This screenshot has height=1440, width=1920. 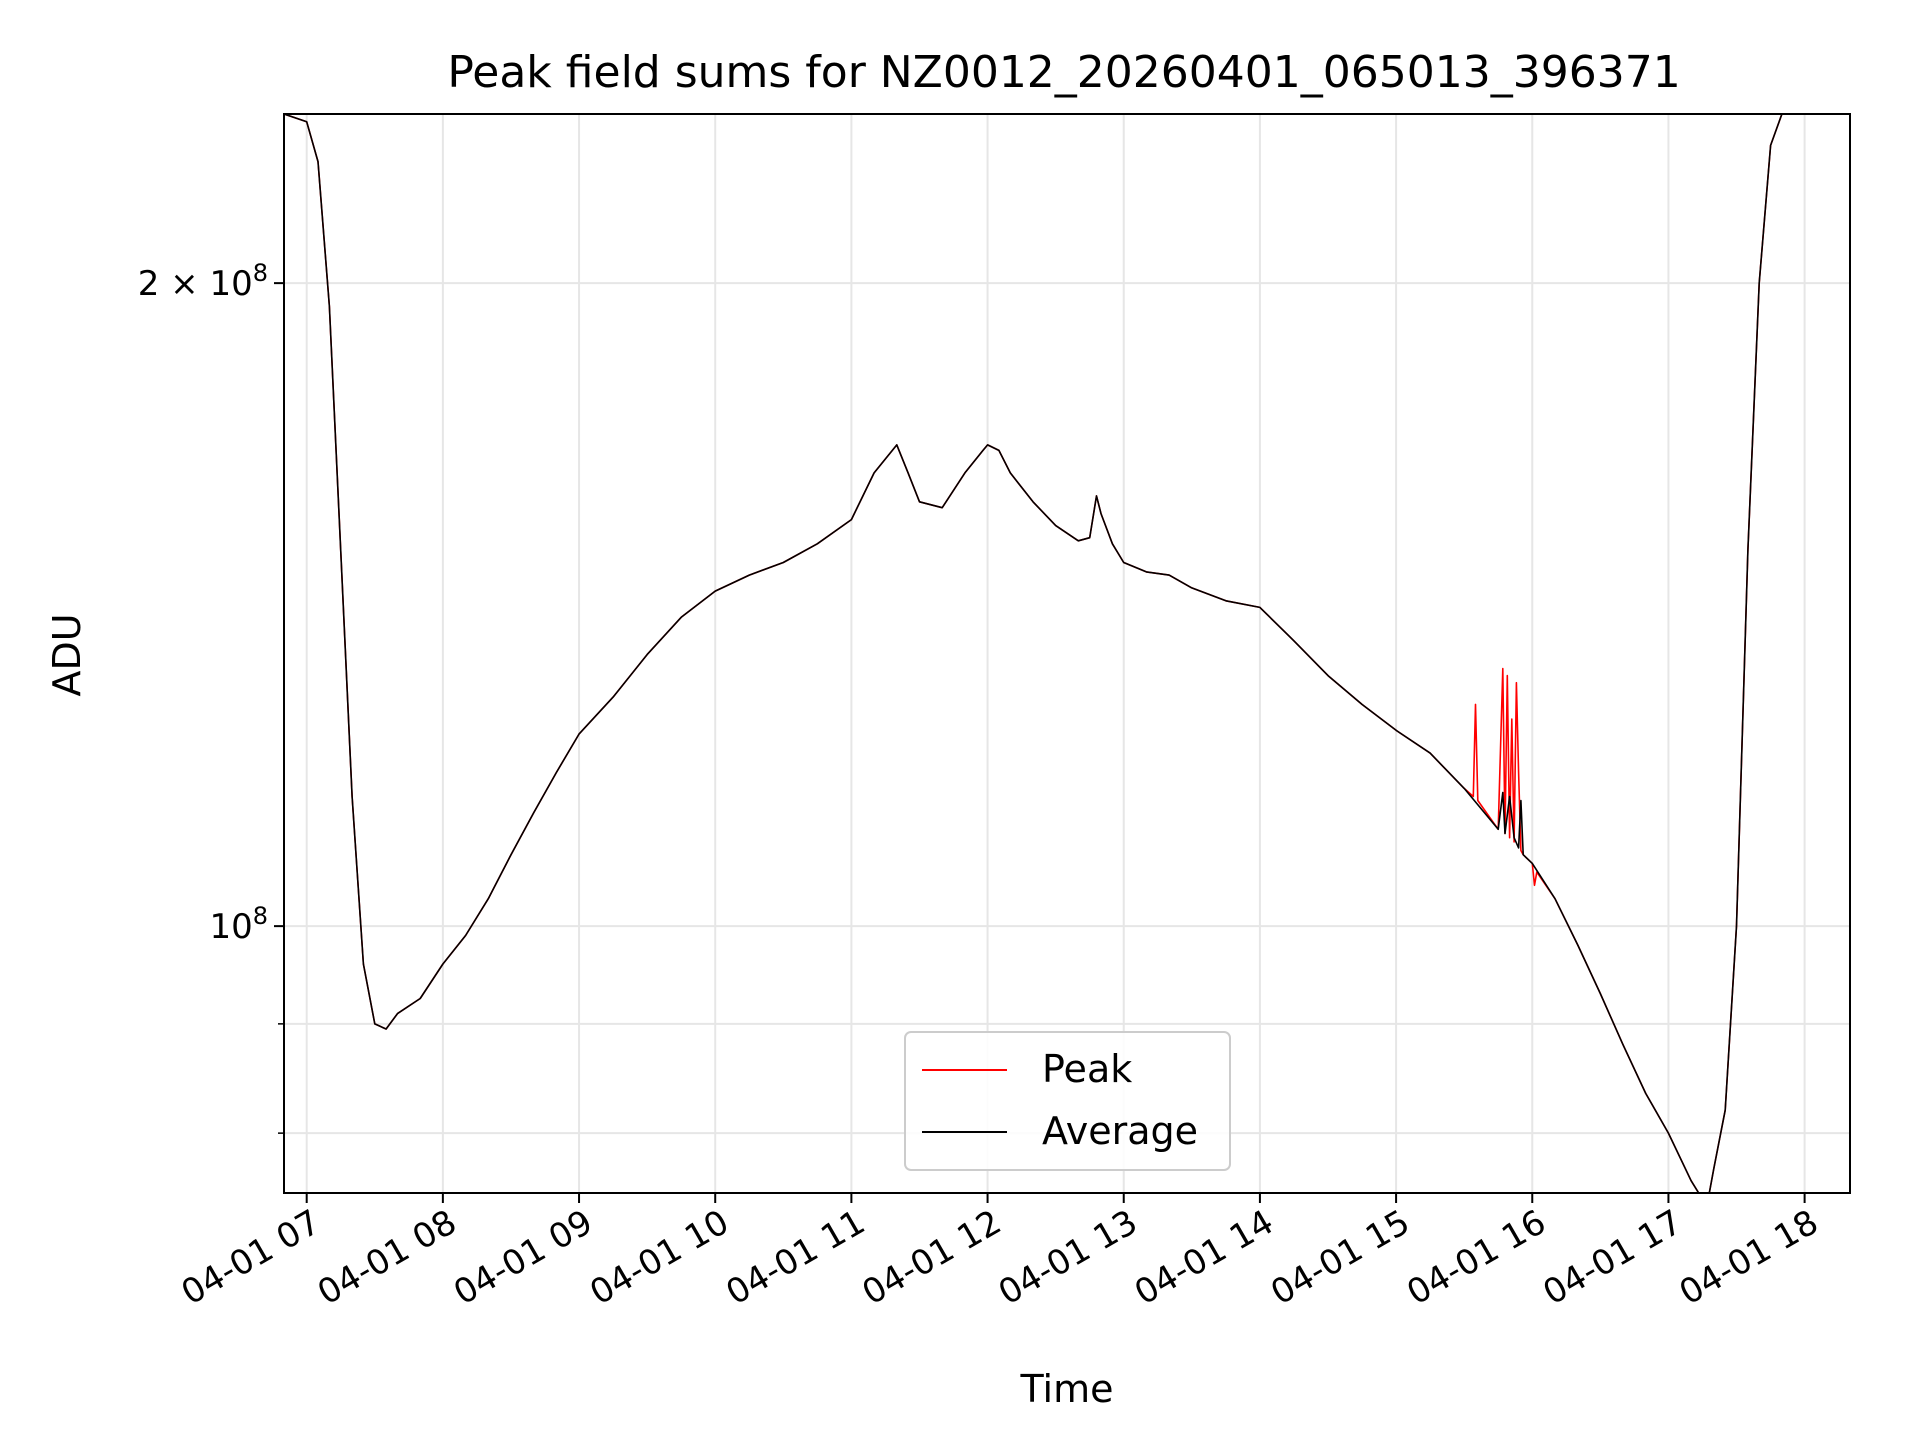 I want to click on y-tick-mantissa: 2 ×, so click(x=174, y=284).